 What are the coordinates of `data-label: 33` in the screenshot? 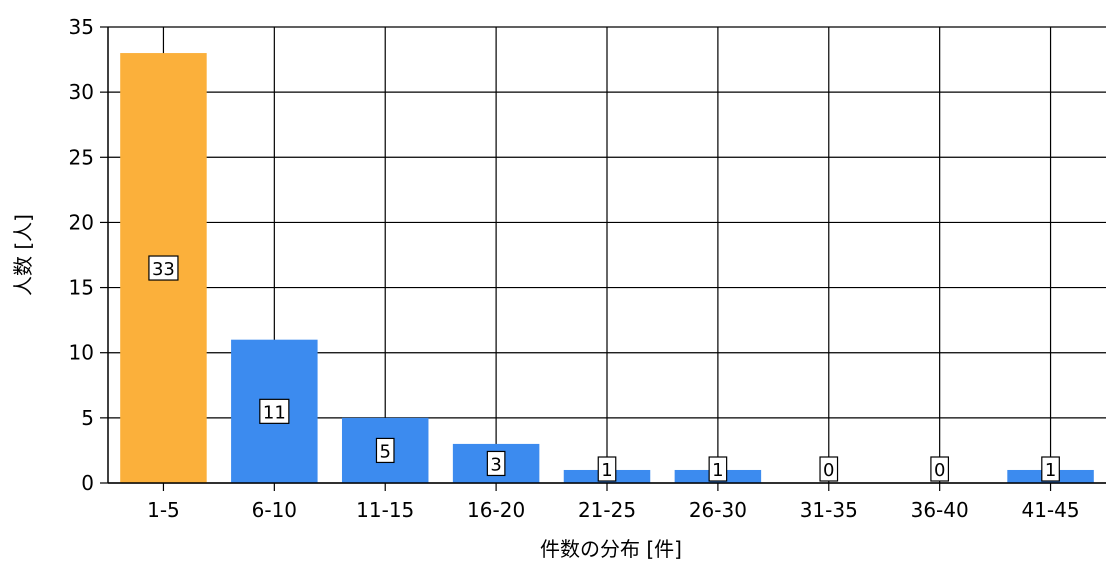 It's located at (163, 268).